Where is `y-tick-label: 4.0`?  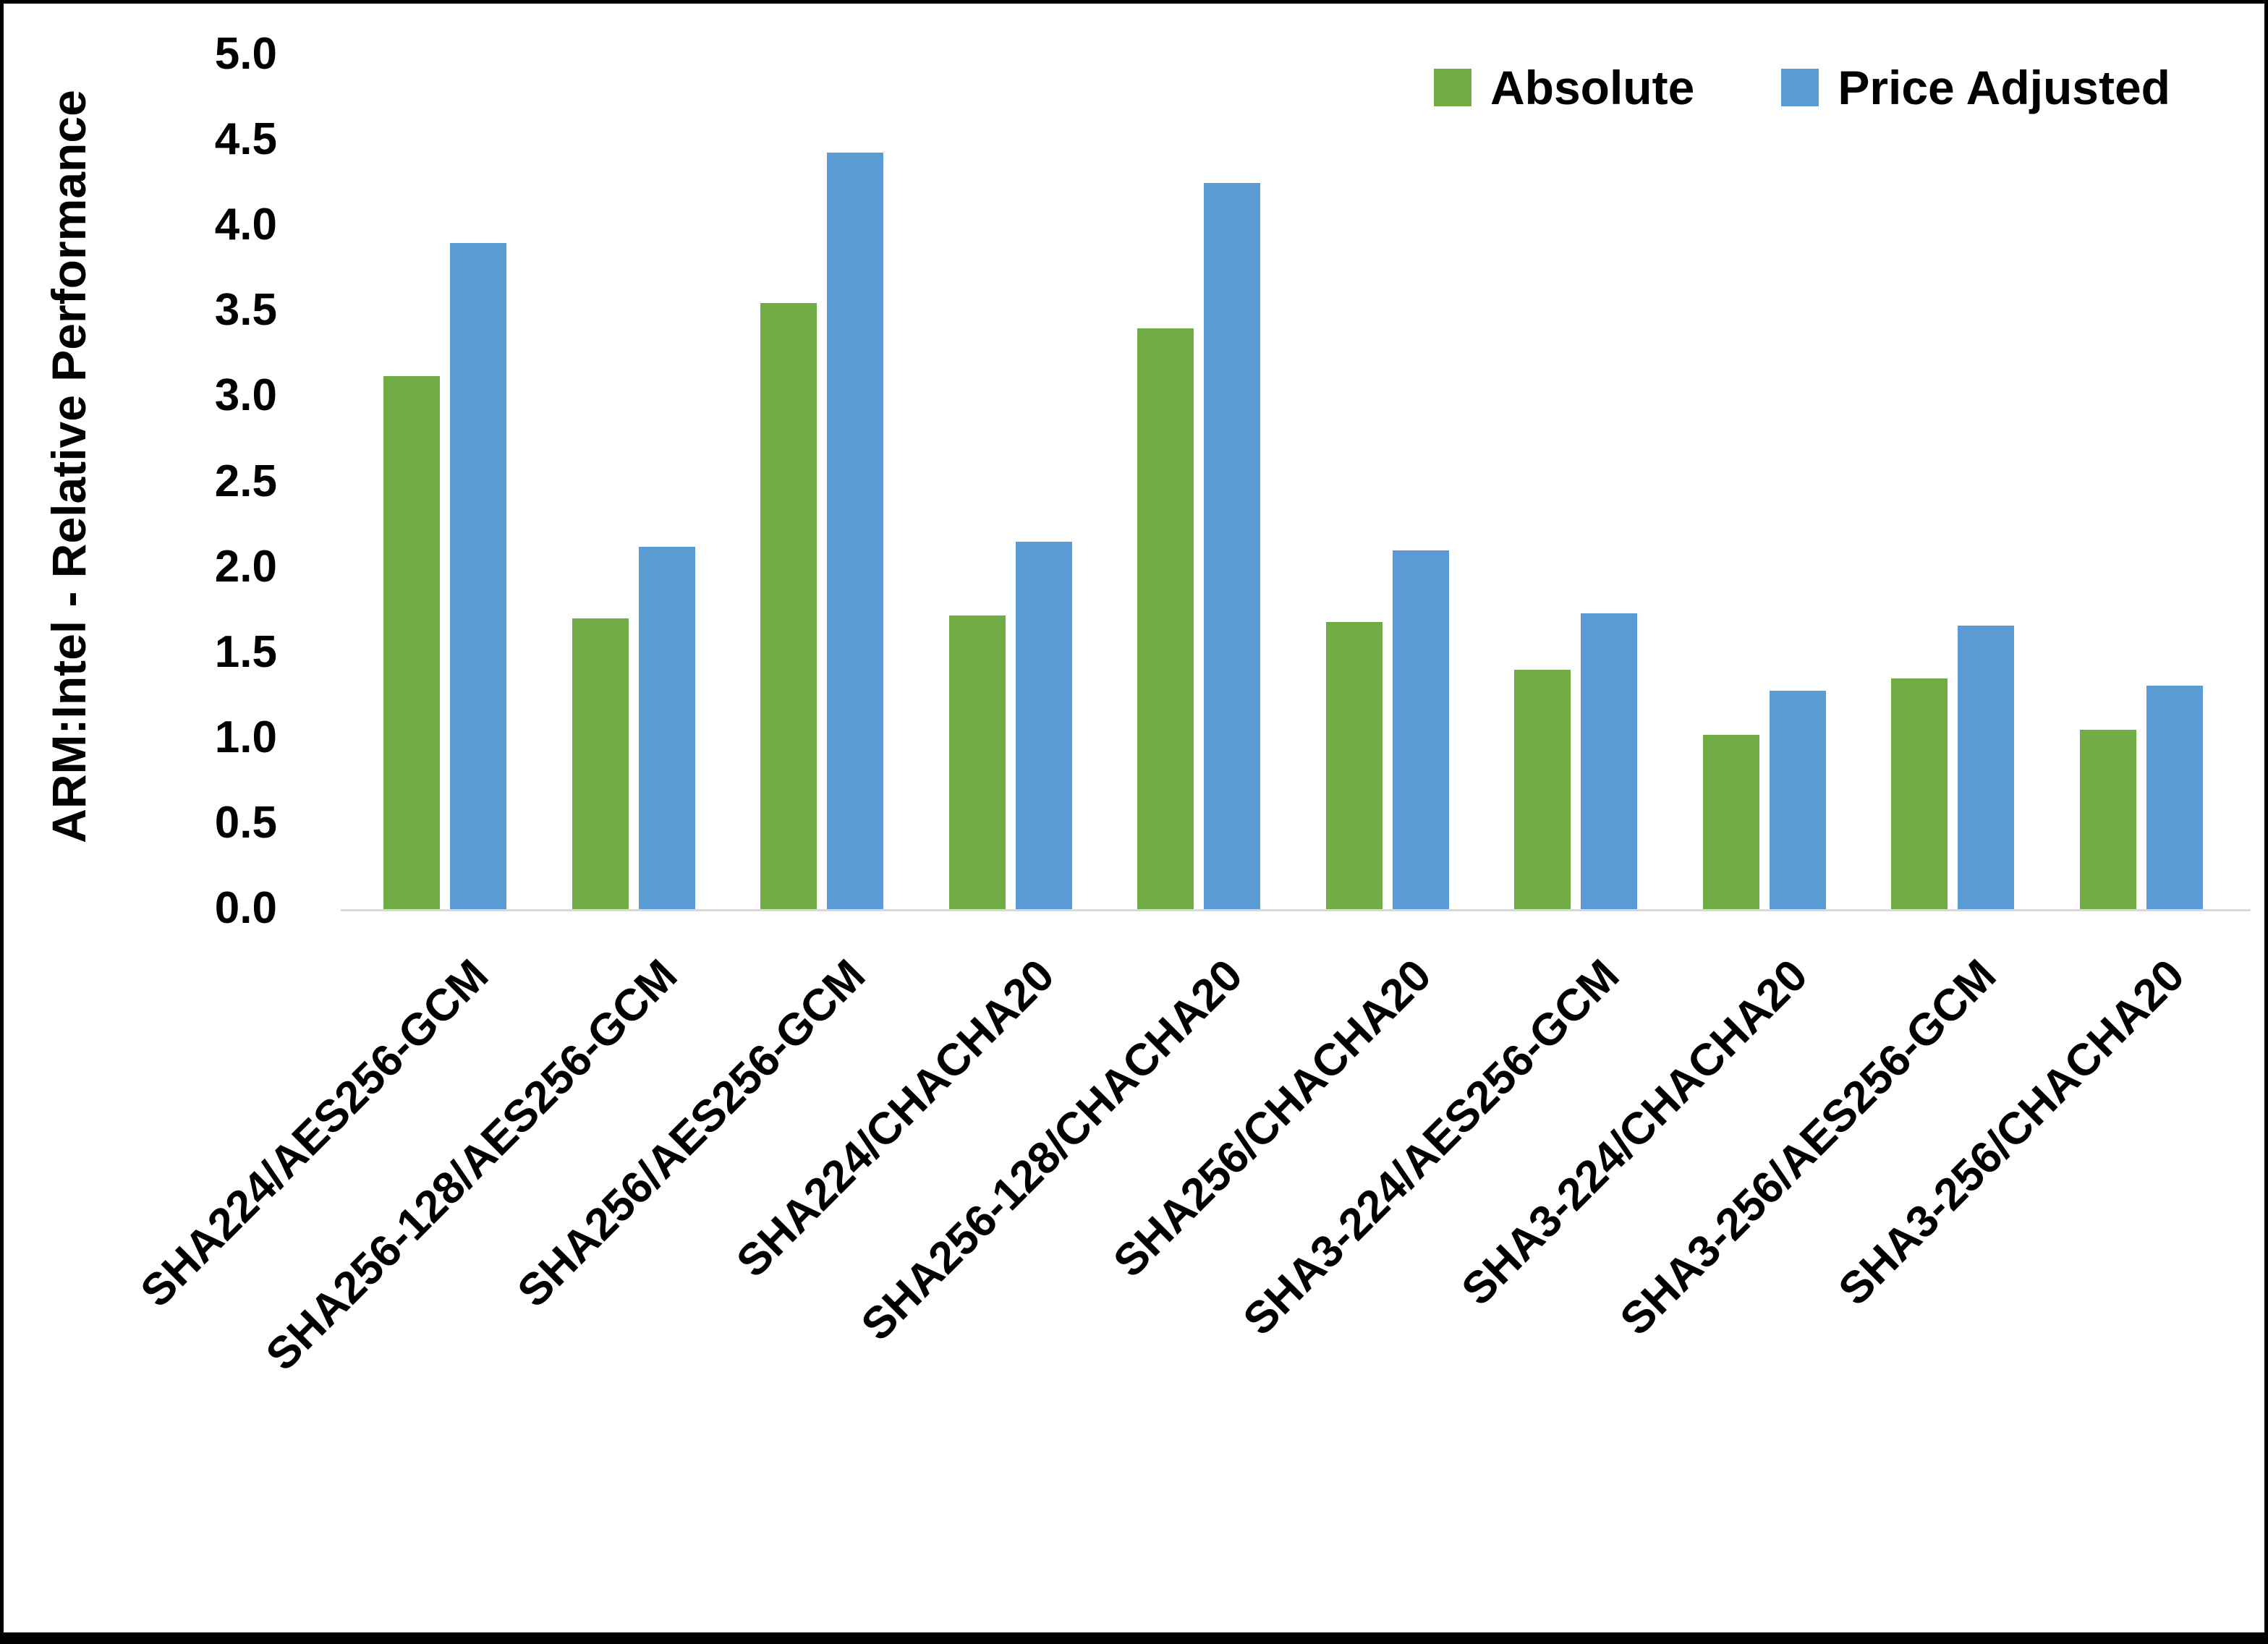 y-tick-label: 4.0 is located at coordinates (245, 225).